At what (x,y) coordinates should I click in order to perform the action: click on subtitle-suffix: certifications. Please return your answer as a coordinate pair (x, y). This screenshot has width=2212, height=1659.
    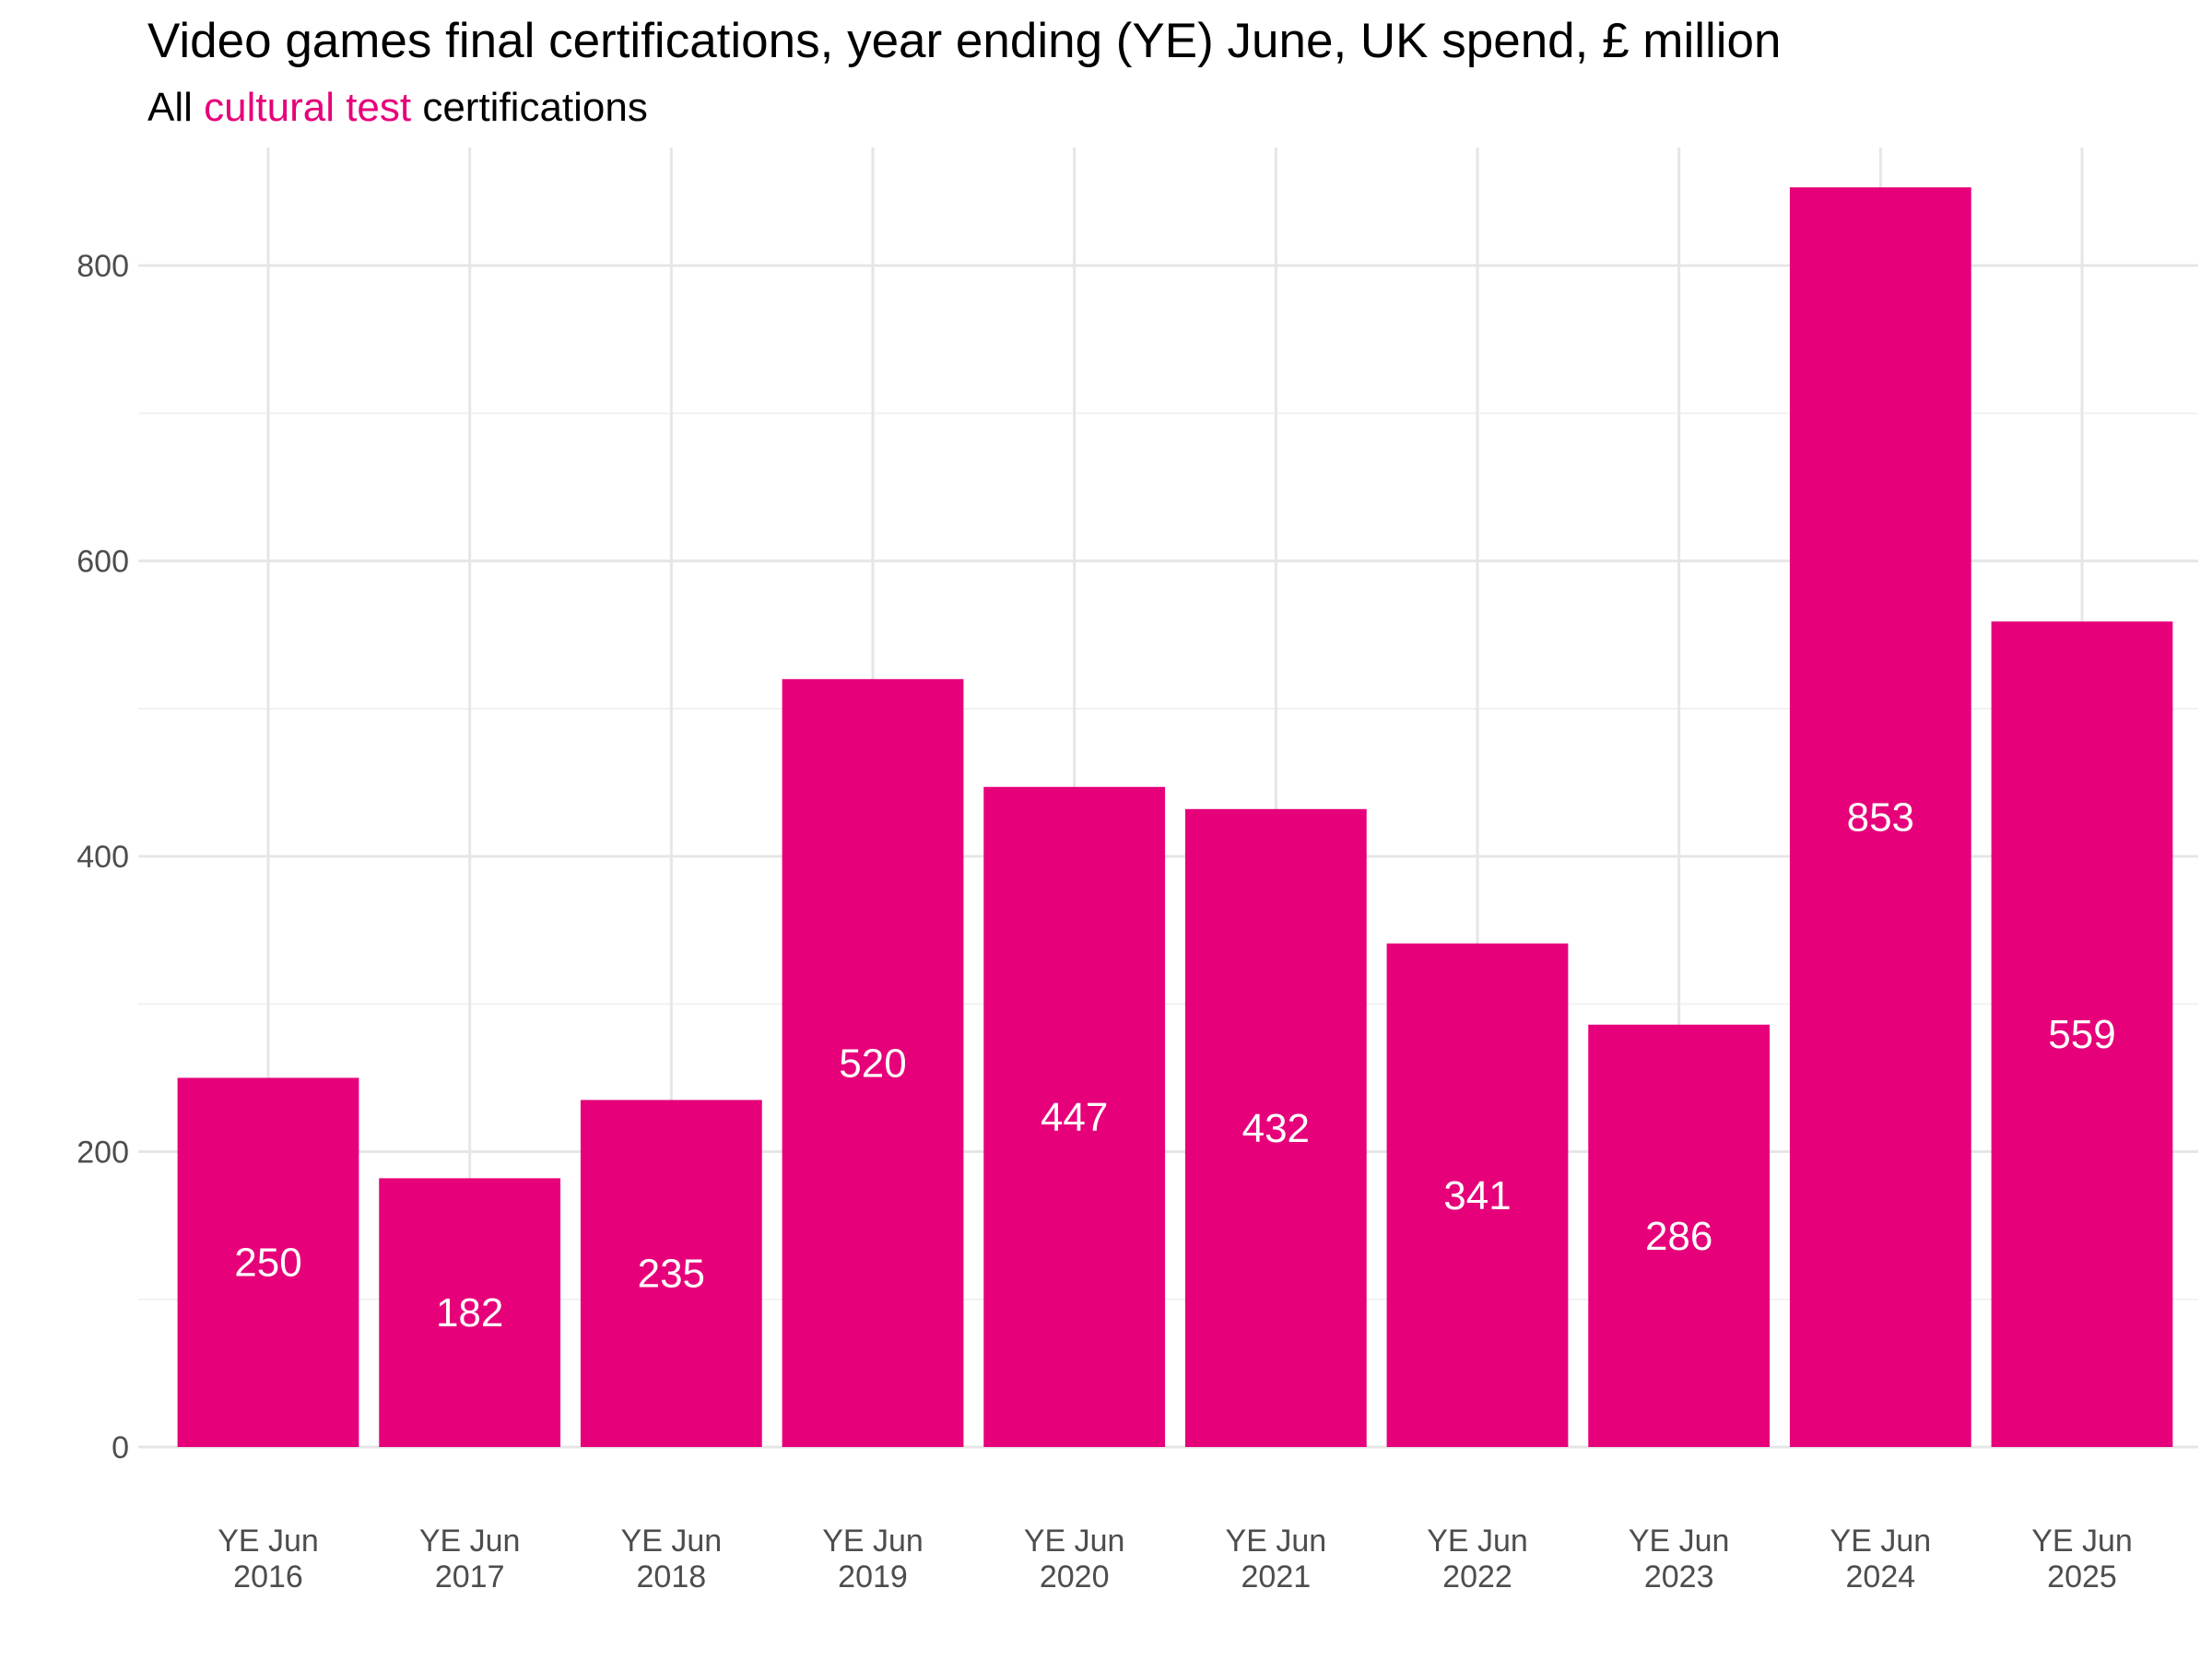
    Looking at the image, I should click on (529, 107).